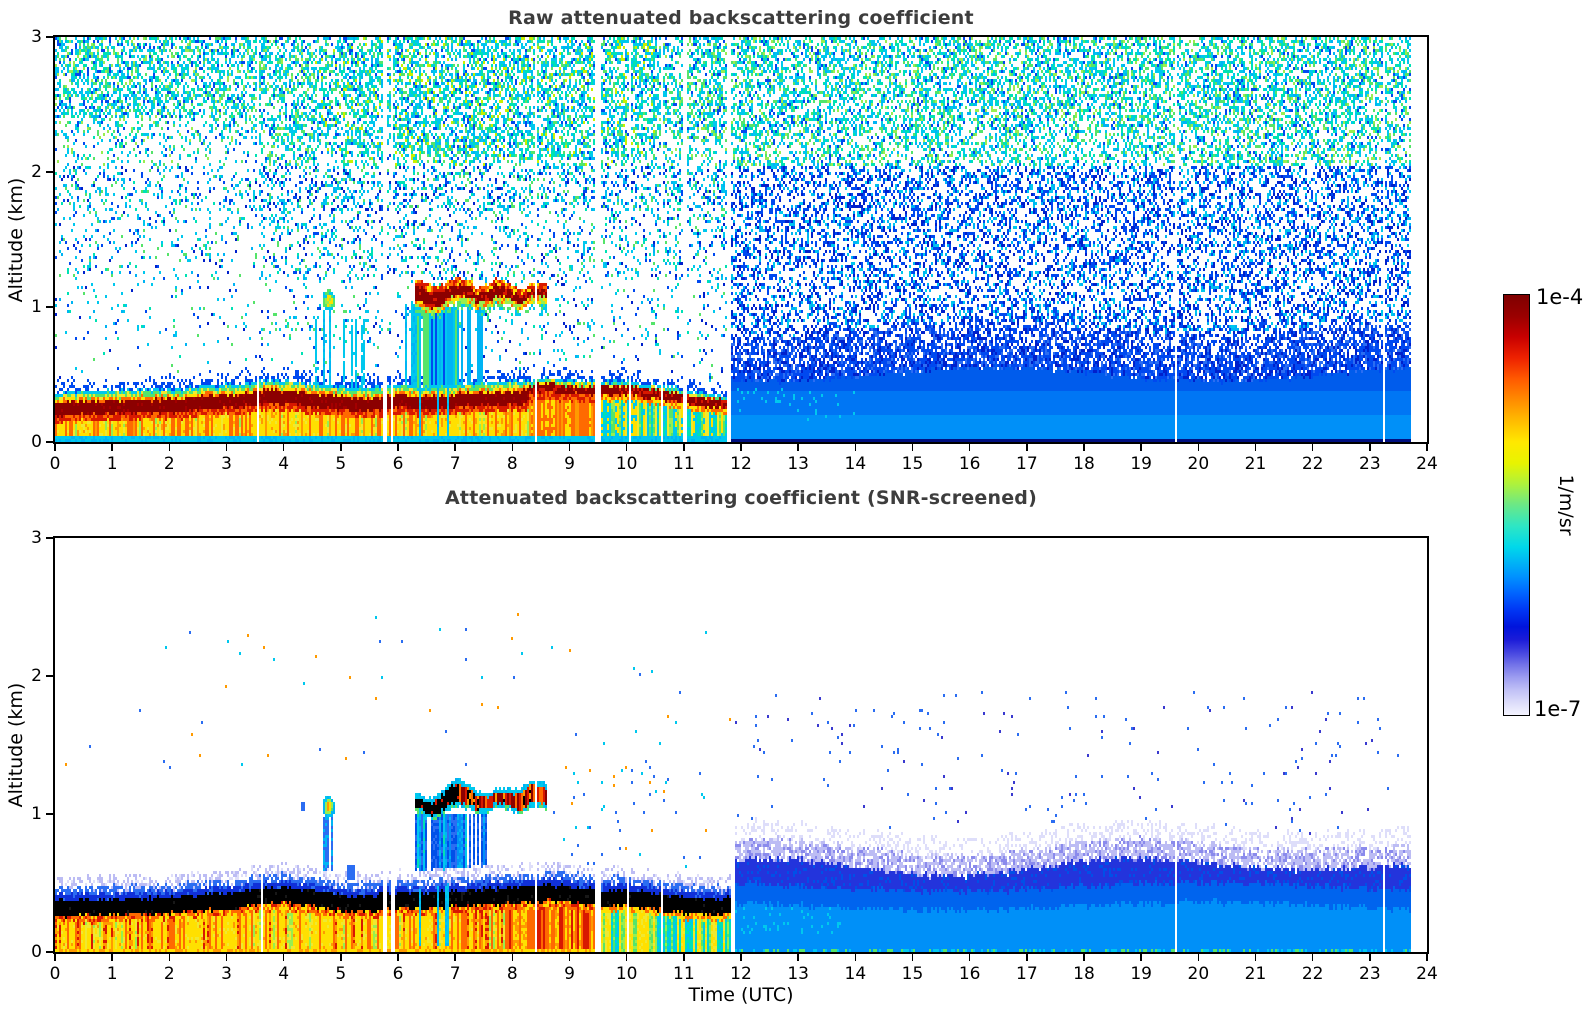  I want to click on x-tick-label: 23, so click(1370, 464).